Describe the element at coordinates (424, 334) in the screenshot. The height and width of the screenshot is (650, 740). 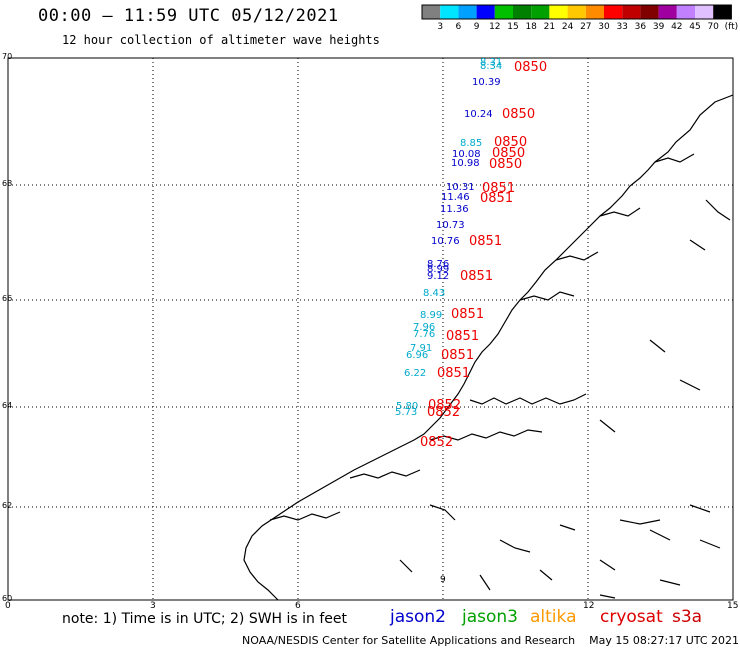
I see `wave-height-reading: 7.76` at that location.